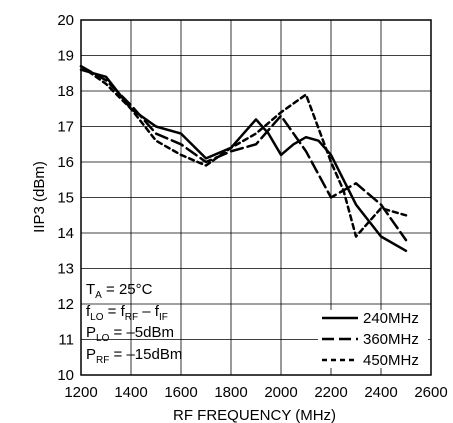 The image size is (453, 423). What do you see at coordinates (391, 360) in the screenshot?
I see `legend-label-450mhz: 450MHz` at bounding box center [391, 360].